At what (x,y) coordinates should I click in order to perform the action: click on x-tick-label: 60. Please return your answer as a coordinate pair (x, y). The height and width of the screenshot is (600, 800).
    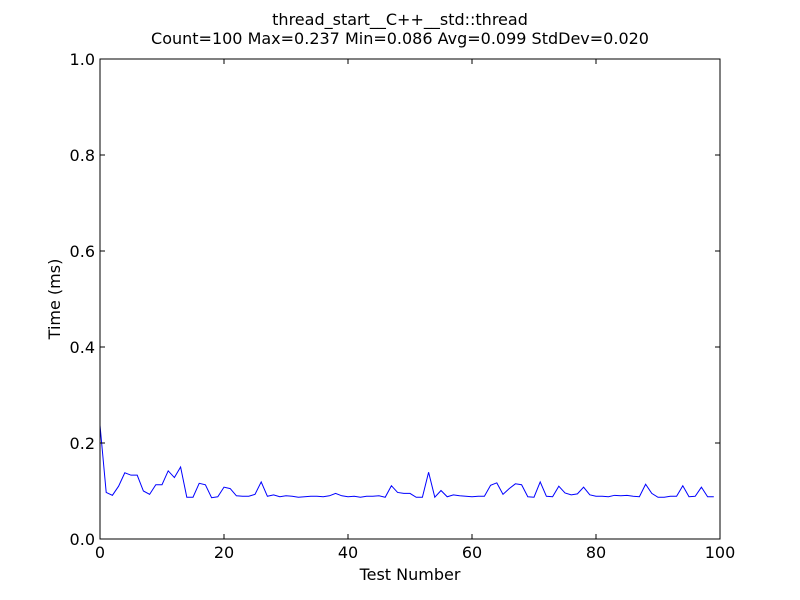
    Looking at the image, I should click on (472, 552).